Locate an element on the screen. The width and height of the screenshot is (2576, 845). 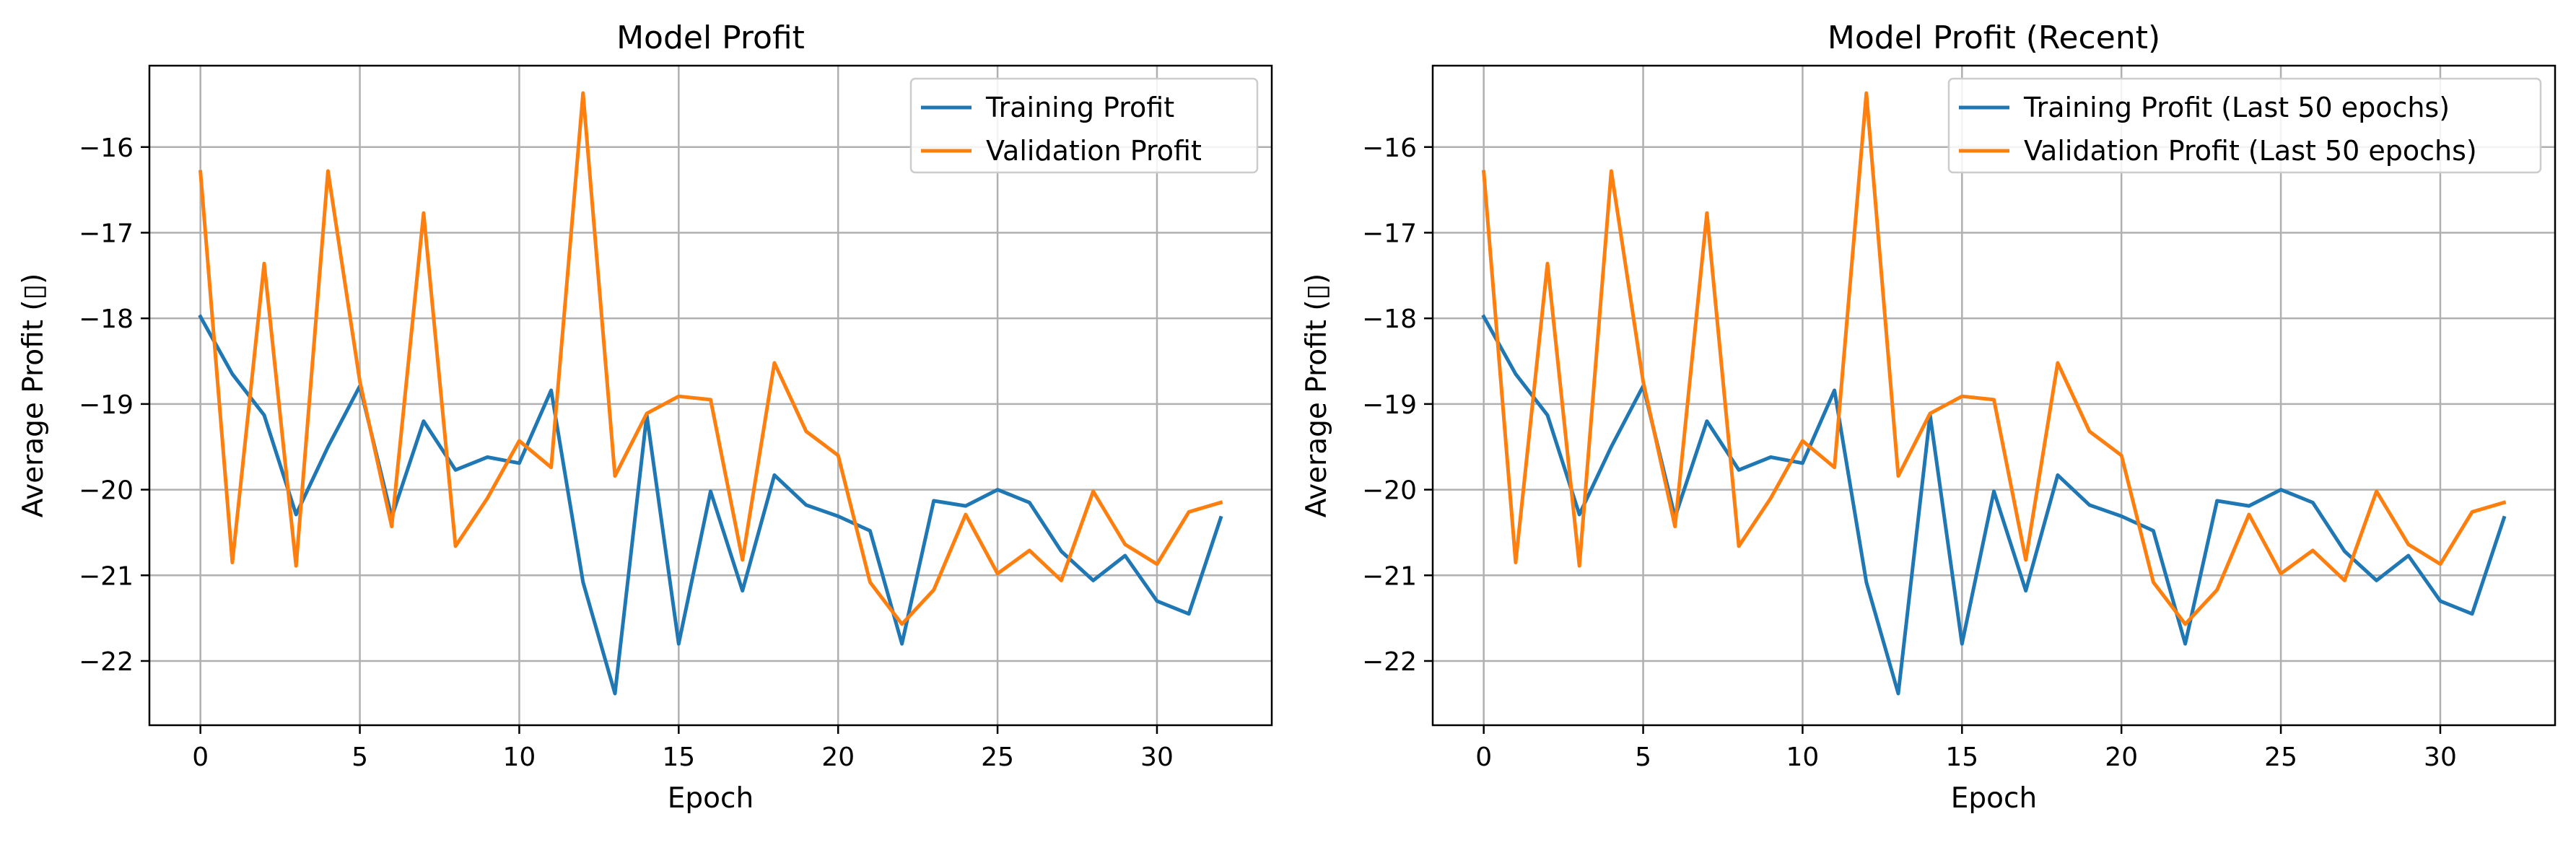
chart-title: Model Profit is located at coordinates (710, 37).